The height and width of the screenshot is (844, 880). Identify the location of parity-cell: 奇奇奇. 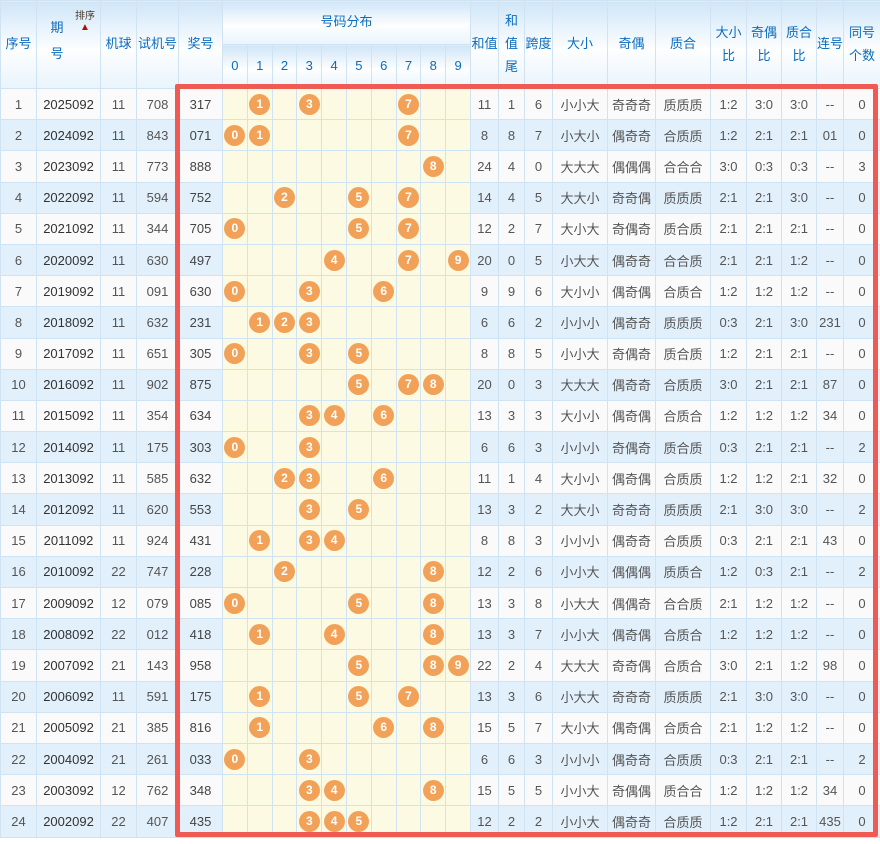
(632, 509).